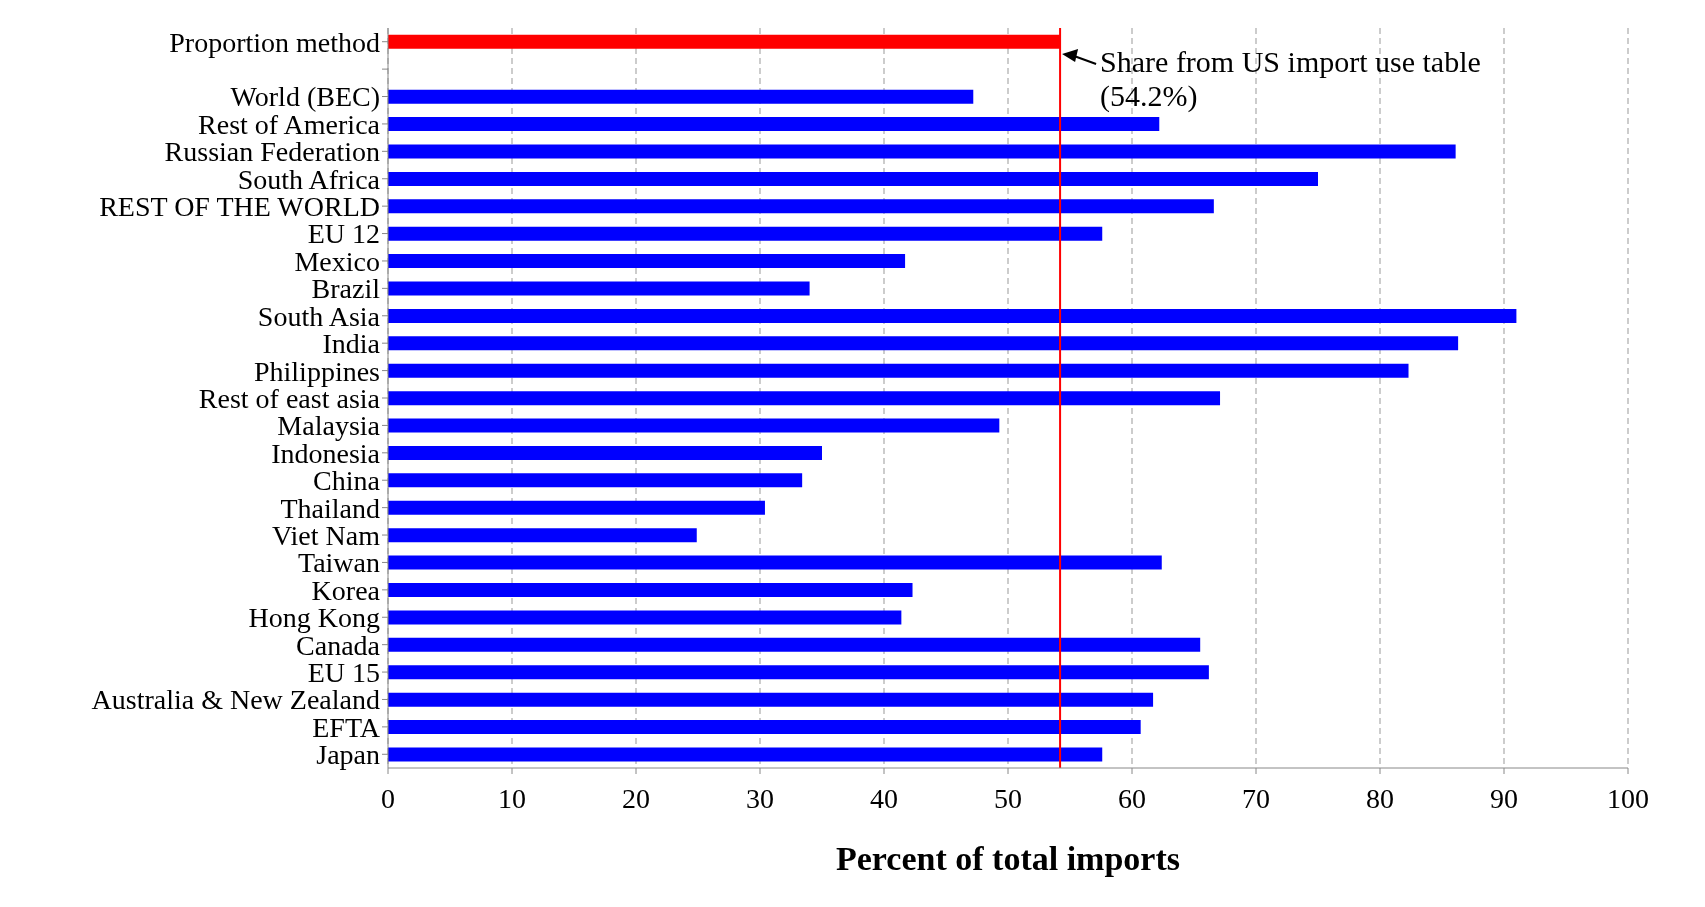 The height and width of the screenshot is (907, 1705). What do you see at coordinates (1628, 798) in the screenshot?
I see `x-tick-label: 100` at bounding box center [1628, 798].